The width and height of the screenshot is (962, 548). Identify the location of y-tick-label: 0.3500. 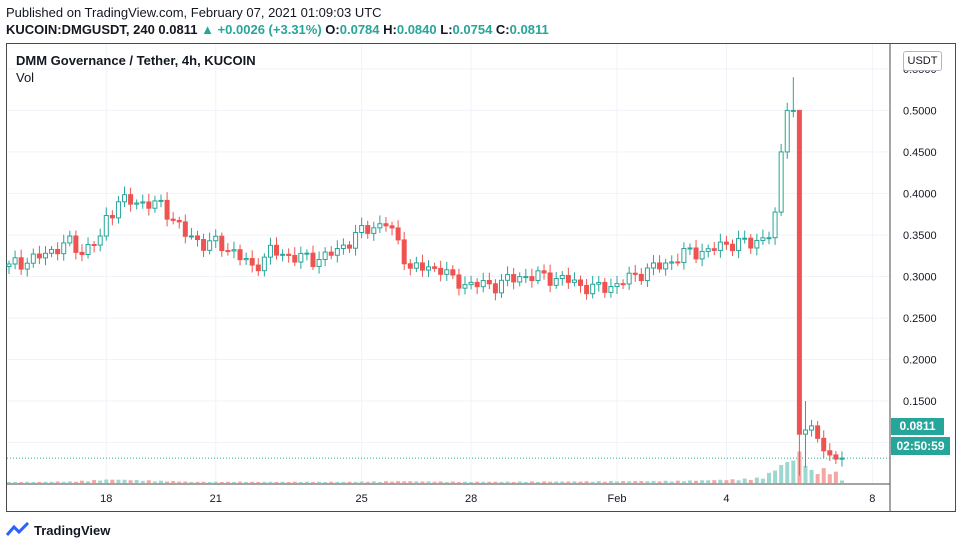
(920, 236).